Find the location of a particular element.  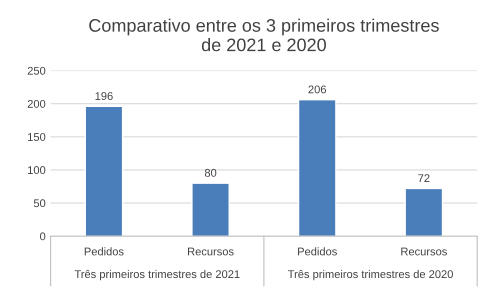

y-tick-label: 200 is located at coordinates (37, 104).